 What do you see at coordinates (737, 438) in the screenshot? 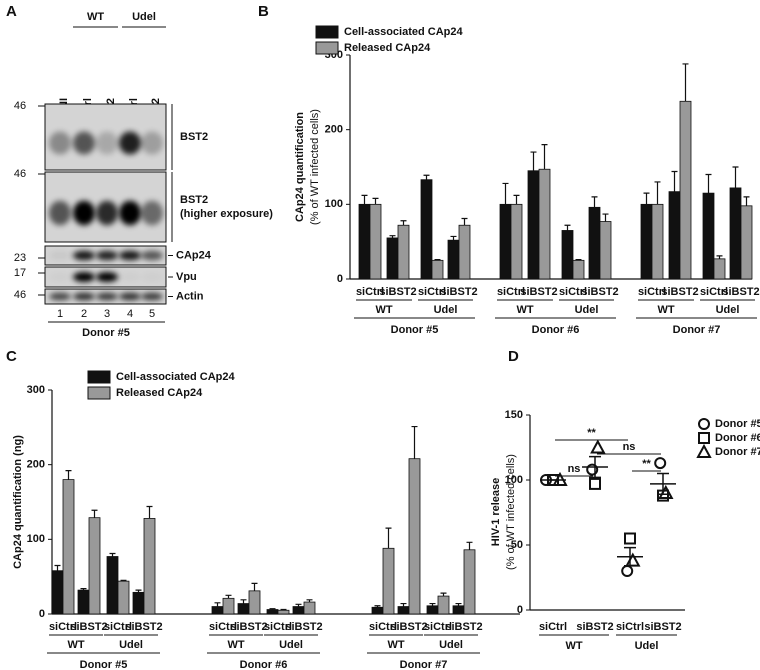
I see `legend-label: Donor #6` at bounding box center [737, 438].